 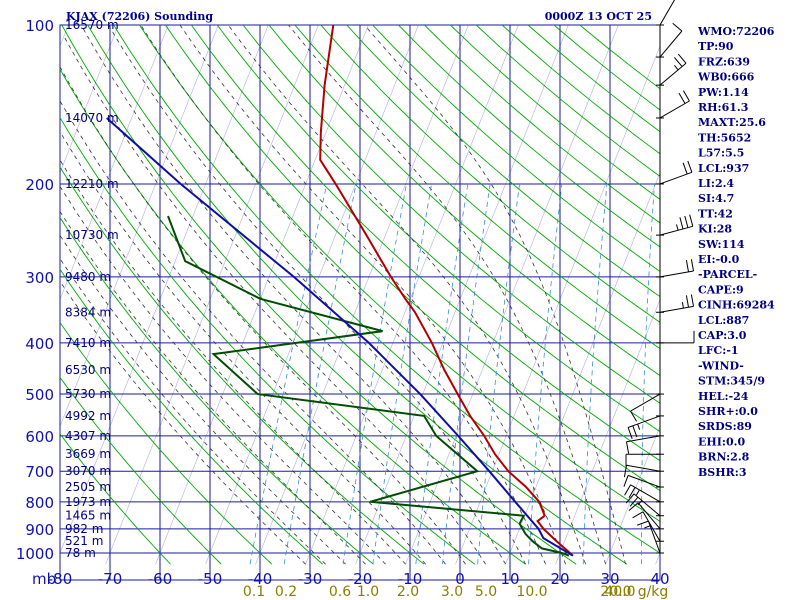 What do you see at coordinates (619, 592) in the screenshot?
I see `mixing-ratio-label: 40.0` at bounding box center [619, 592].